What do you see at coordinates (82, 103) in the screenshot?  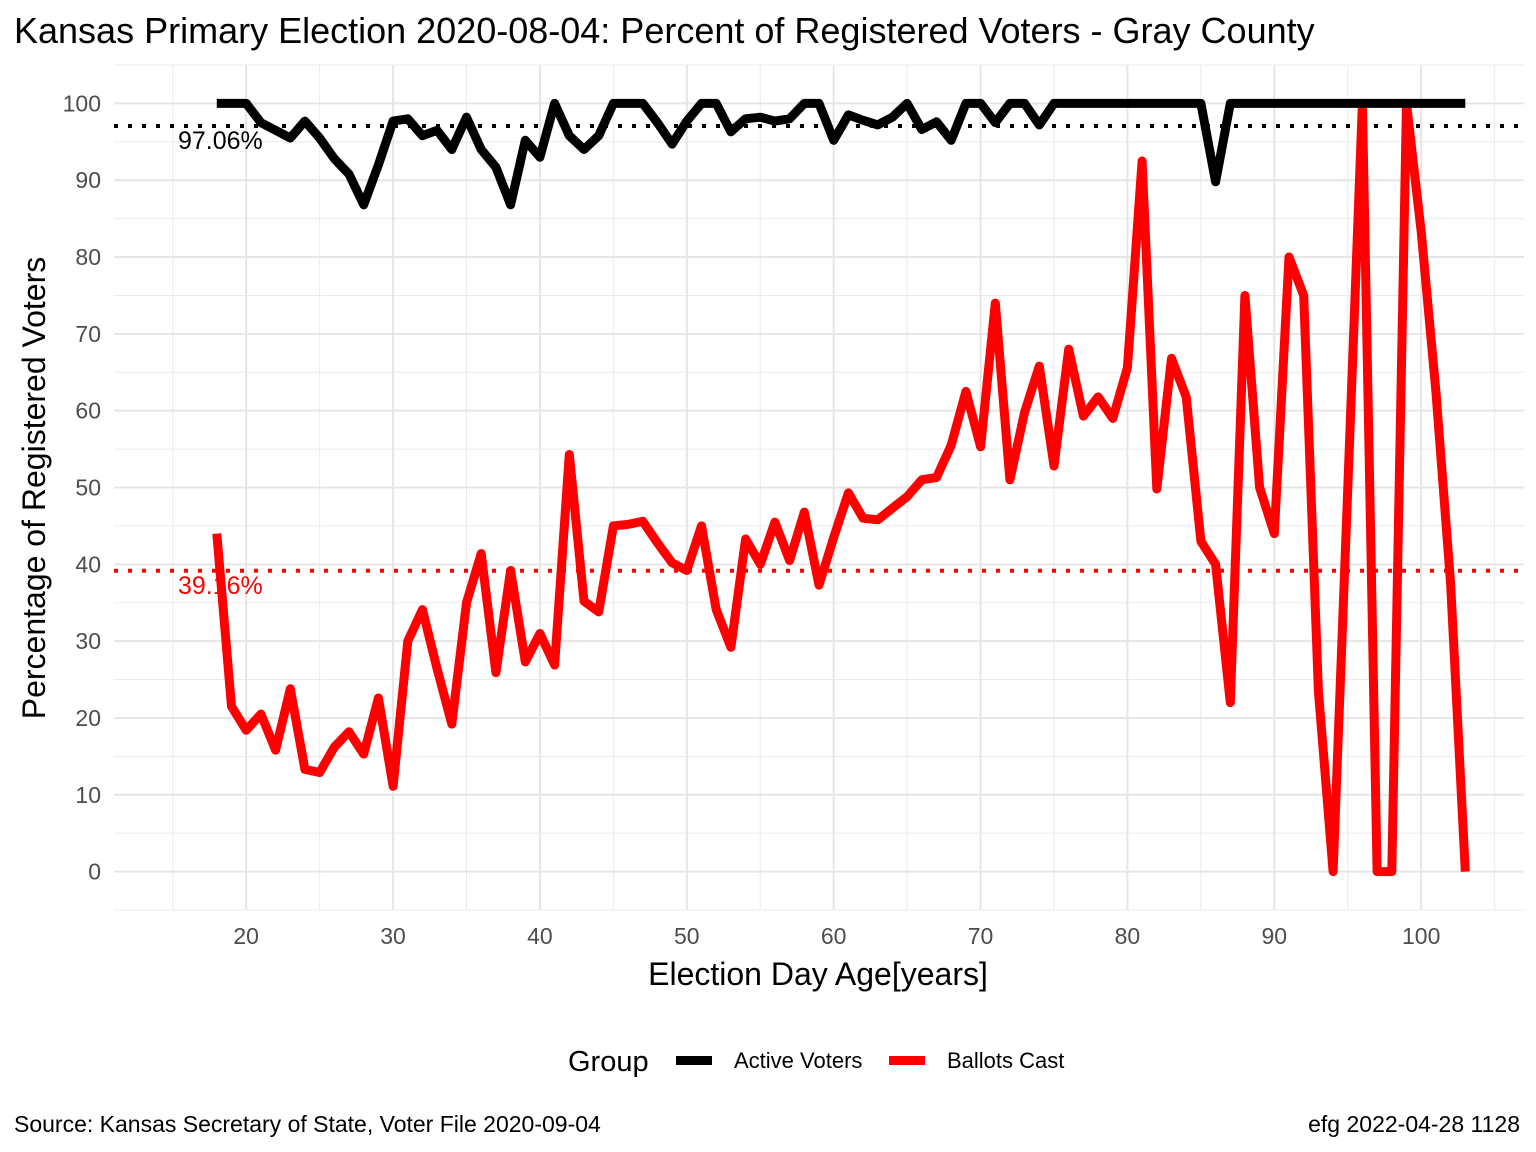 I see `y-tick-label: 100` at bounding box center [82, 103].